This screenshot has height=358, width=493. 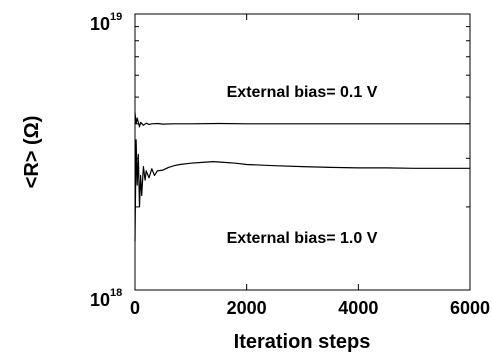 I want to click on x-axis-title: Iteration steps, so click(x=302, y=342).